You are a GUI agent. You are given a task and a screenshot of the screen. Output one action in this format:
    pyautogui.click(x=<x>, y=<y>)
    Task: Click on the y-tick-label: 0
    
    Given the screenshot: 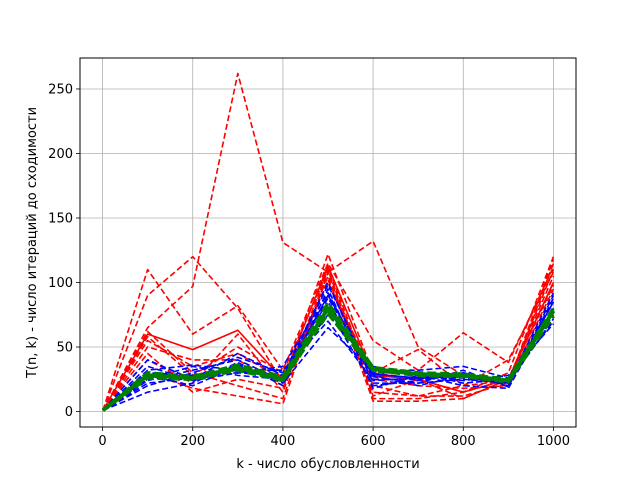 What is the action you would take?
    pyautogui.click(x=69, y=412)
    